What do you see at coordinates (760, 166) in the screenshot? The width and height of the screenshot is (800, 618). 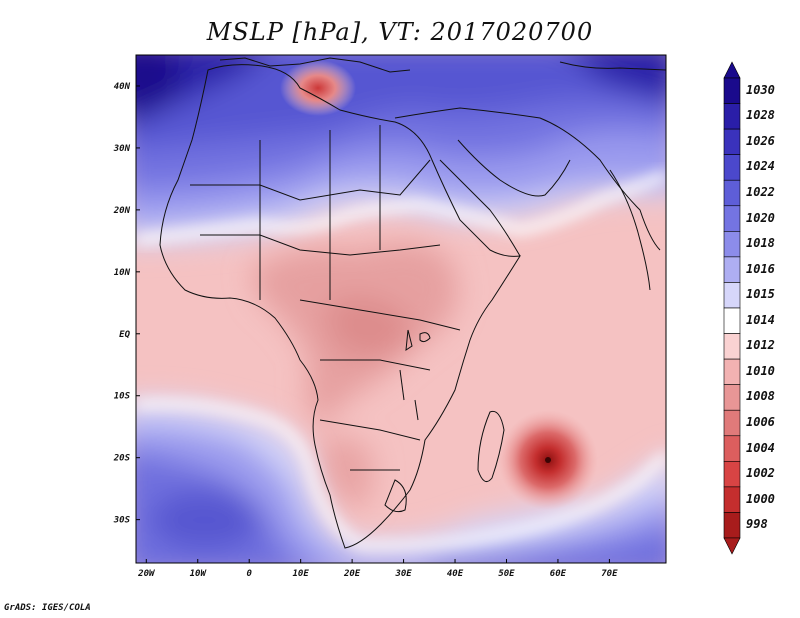 I see `colorbar-level-label: 1024` at bounding box center [760, 166].